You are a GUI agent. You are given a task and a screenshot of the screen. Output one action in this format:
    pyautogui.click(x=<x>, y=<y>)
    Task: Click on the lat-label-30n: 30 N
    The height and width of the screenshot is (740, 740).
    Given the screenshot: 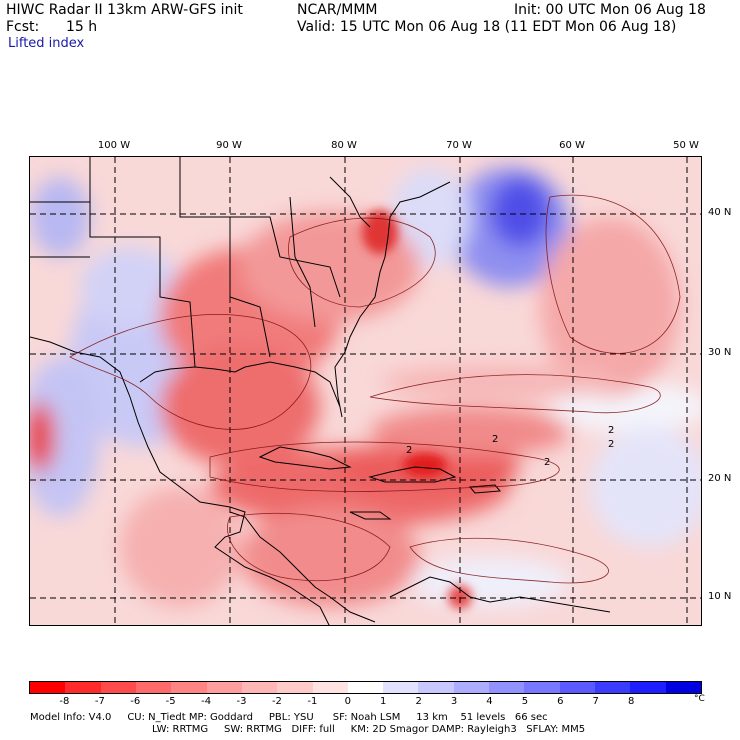 What is the action you would take?
    pyautogui.click(x=720, y=352)
    